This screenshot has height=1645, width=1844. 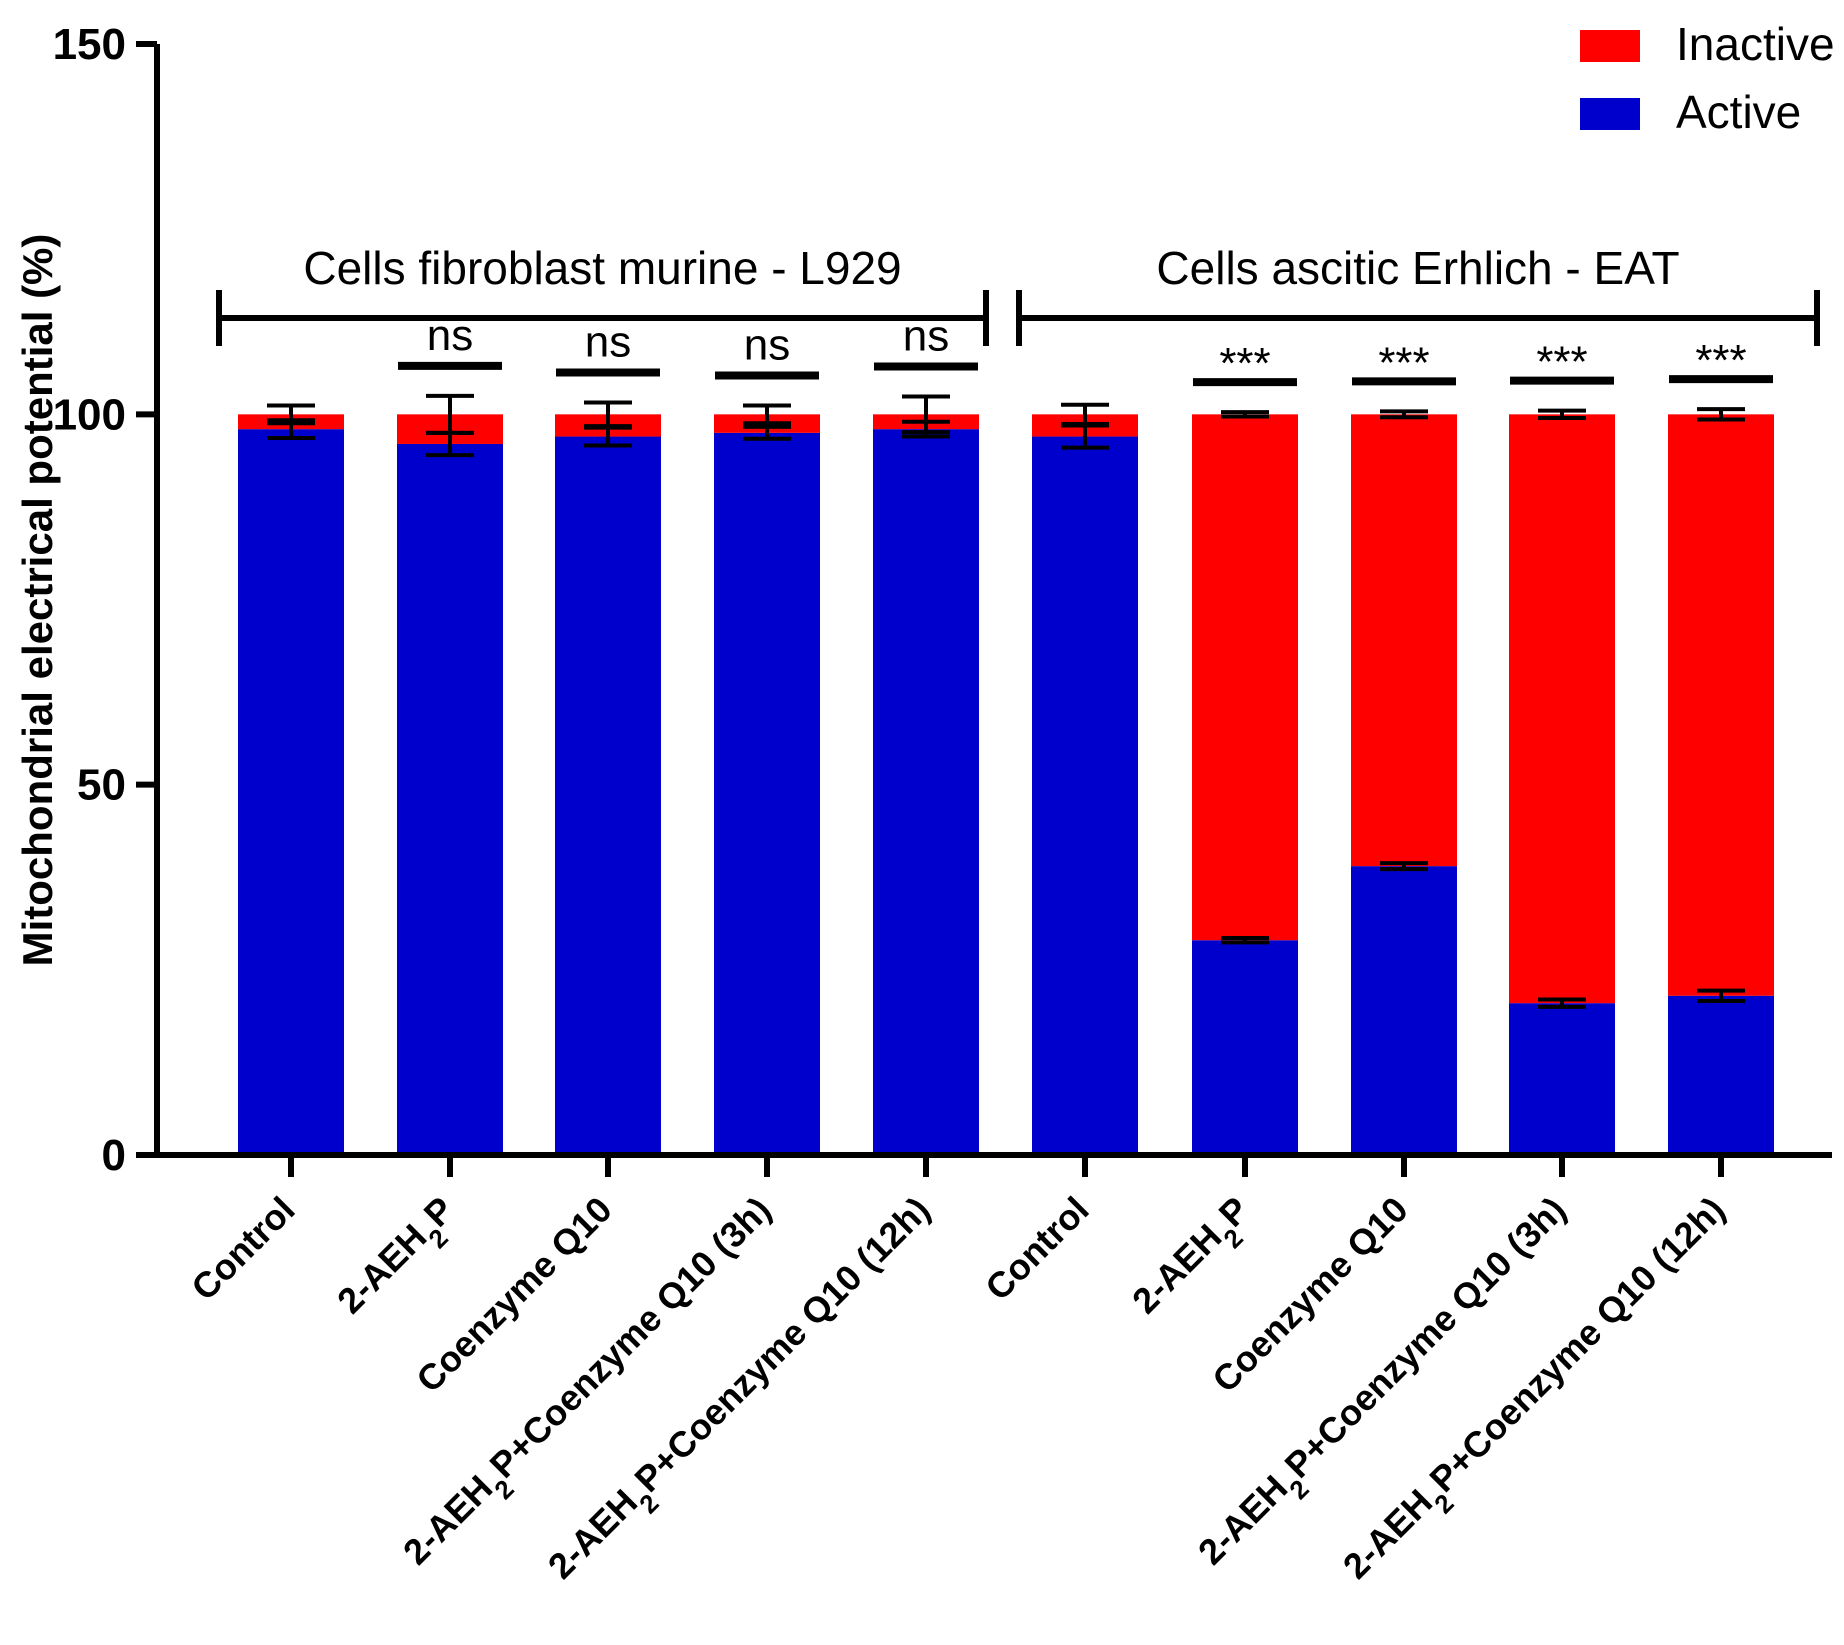 What do you see at coordinates (114, 1155) in the screenshot?
I see `y-tick-label: 0` at bounding box center [114, 1155].